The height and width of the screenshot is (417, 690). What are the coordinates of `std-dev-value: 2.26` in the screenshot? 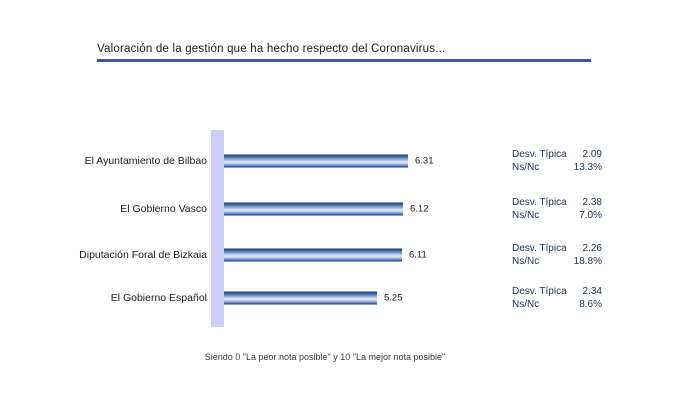 It's located at (592, 248).